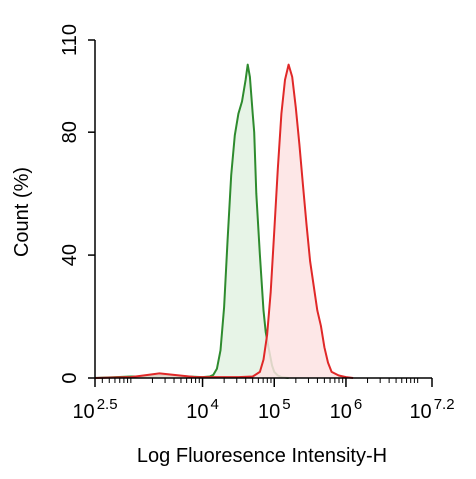  Describe the element at coordinates (431, 409) in the screenshot. I see `x-tick-label: 10 7.2` at that location.